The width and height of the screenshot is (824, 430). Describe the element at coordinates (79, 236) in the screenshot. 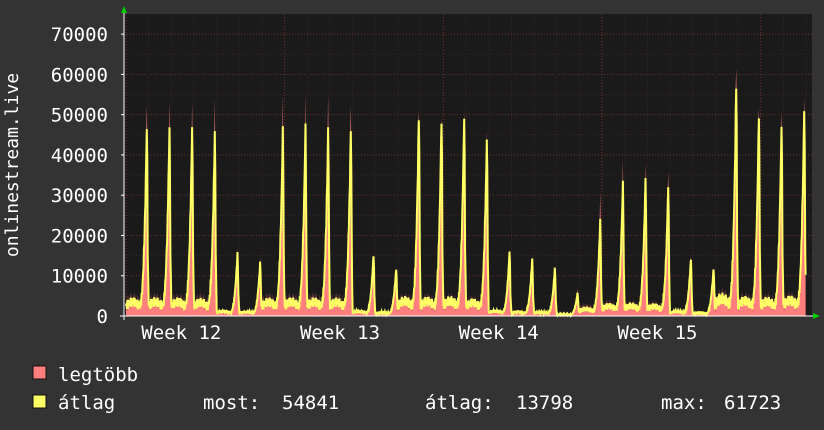

I see `y-tick-label: 20000` at that location.